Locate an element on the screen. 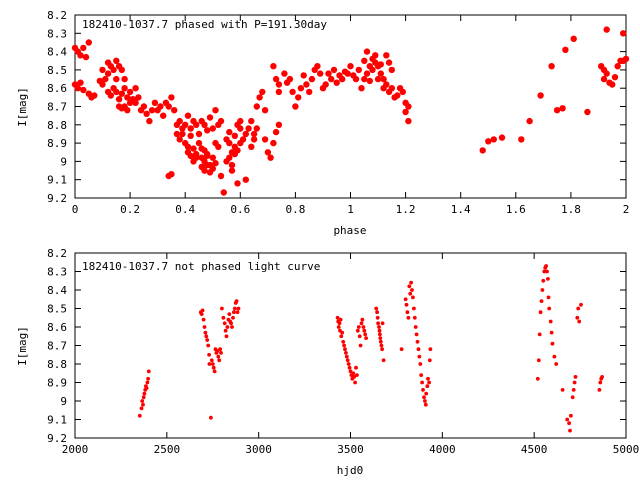 The width and height of the screenshot is (640, 480). y-tick-label: 9.1 is located at coordinates (57, 180).